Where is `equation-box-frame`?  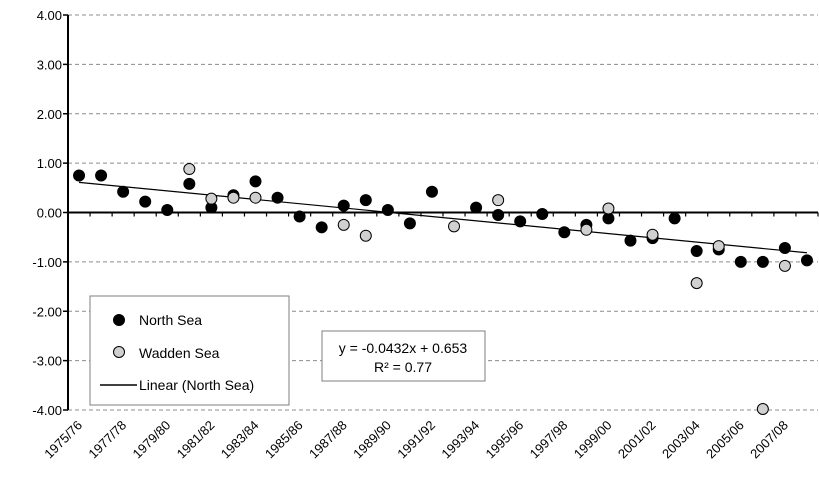
equation-box-frame is located at coordinates (403, 356).